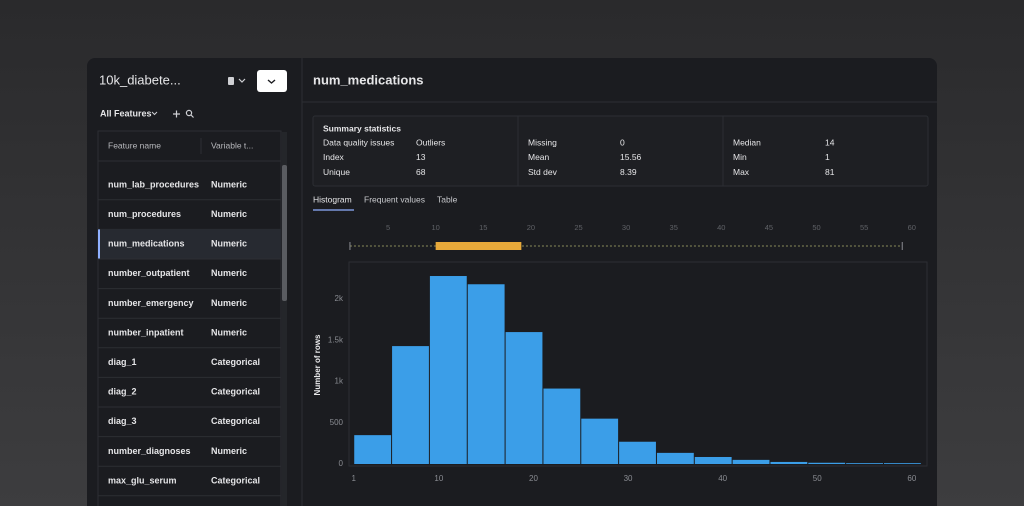  Describe the element at coordinates (430, 142) in the screenshot. I see `stat-value: Outliers` at that location.